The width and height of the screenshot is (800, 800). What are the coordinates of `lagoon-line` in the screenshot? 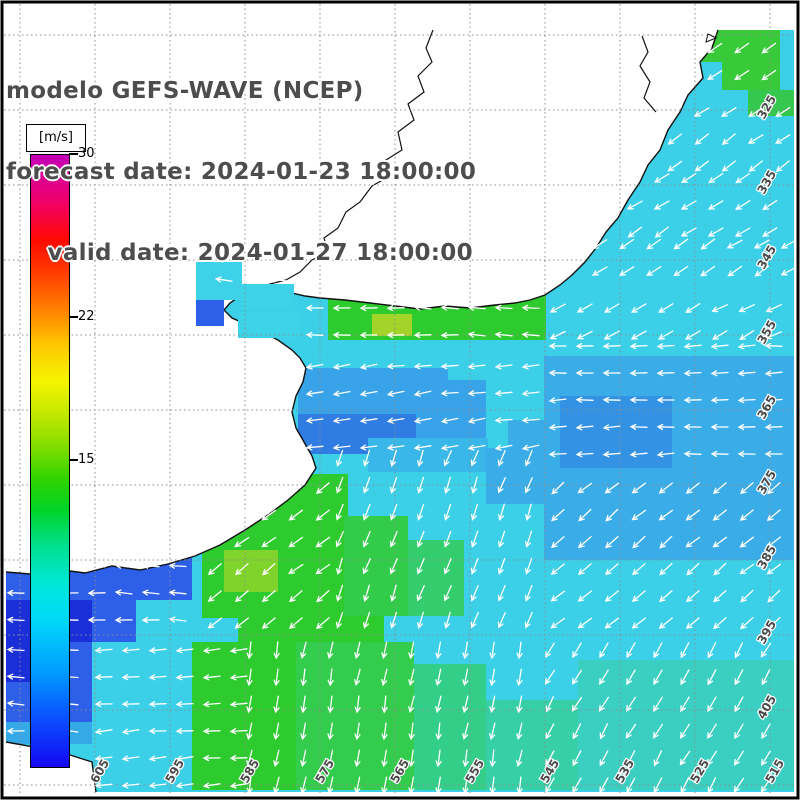 It's located at (648, 74).